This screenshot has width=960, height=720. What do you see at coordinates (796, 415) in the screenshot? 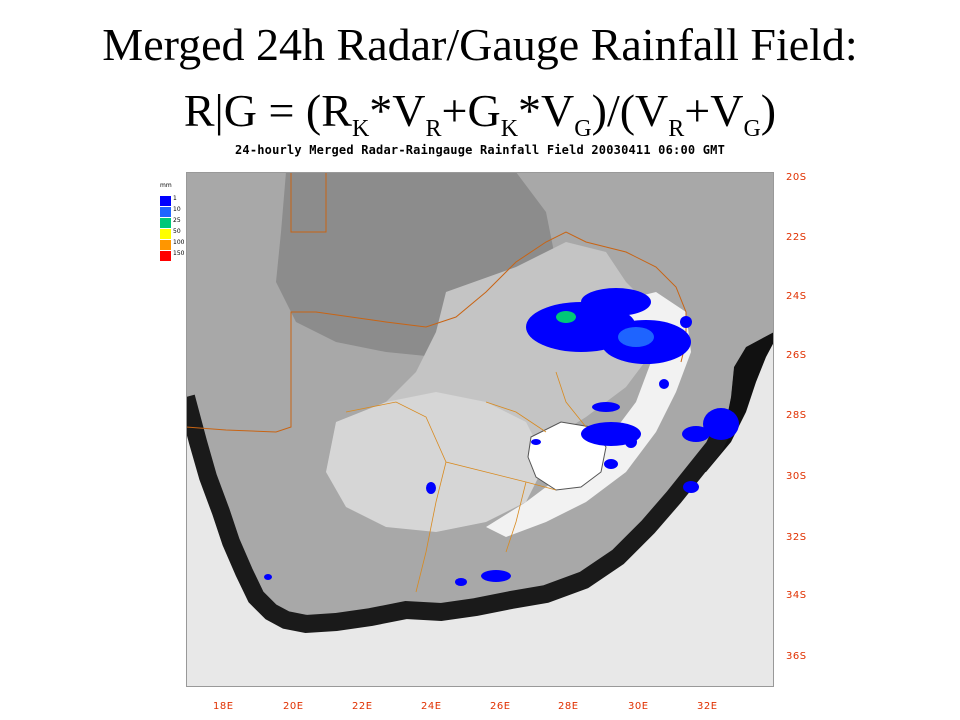
I see `lat-label: 28S` at bounding box center [796, 415].